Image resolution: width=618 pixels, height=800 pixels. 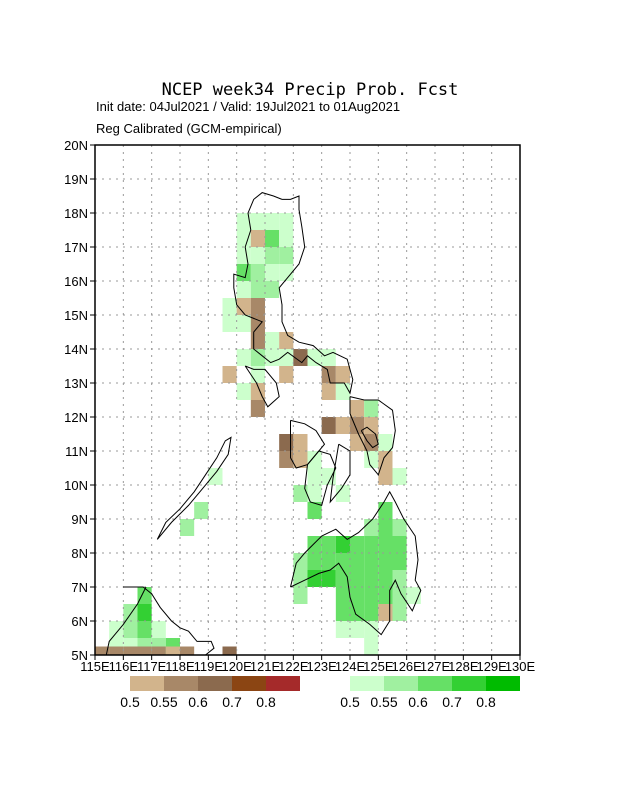 I want to click on lon-tick-label: 118E, so click(x=180, y=666).